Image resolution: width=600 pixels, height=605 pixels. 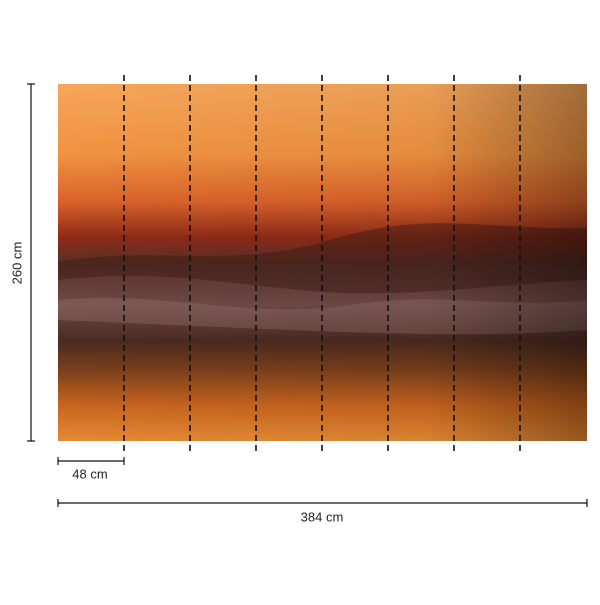 What do you see at coordinates (89, 473) in the screenshot?
I see `panel-width-label: 48 cm` at bounding box center [89, 473].